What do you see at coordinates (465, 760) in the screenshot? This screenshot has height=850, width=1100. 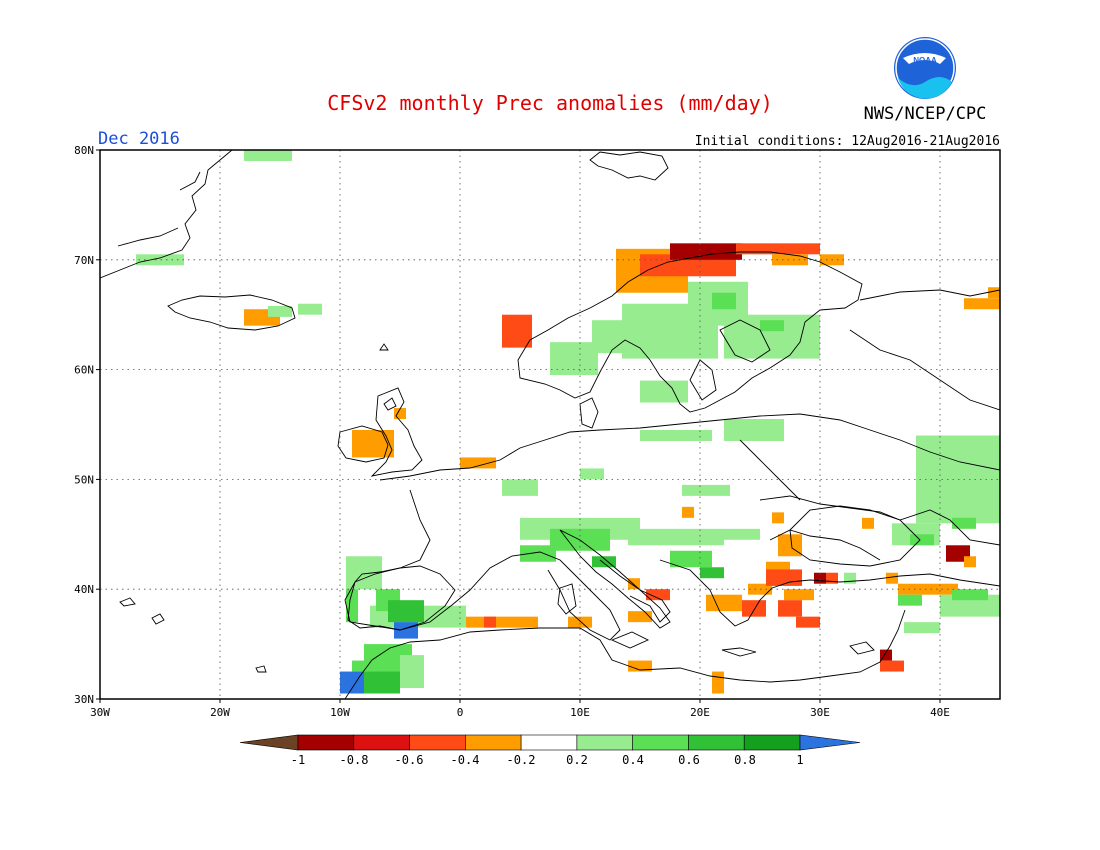 I see `legend-tick-label: -0.4` at bounding box center [465, 760].